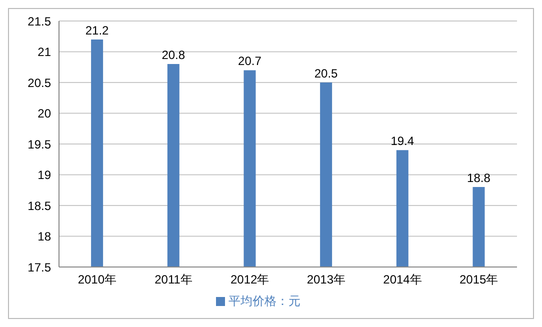  What do you see at coordinates (264, 301) in the screenshot?
I see `legend-label: 平均价格：元` at bounding box center [264, 301].